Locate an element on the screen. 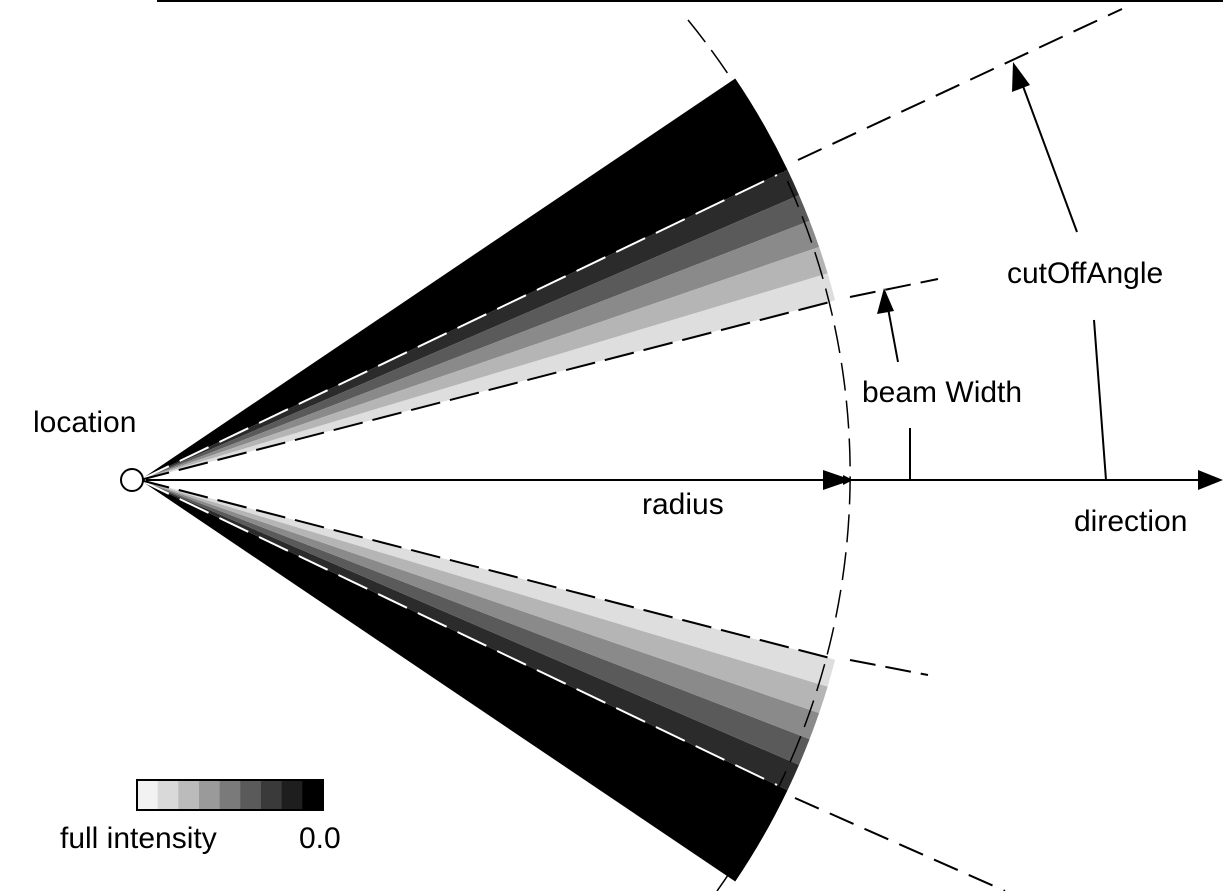 This screenshot has width=1223, height=891. beamwidth-extension-upper is located at coordinates (894, 288).